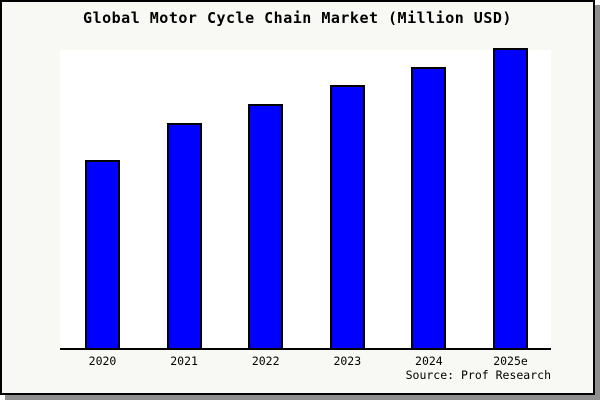  I want to click on bar-2020, so click(102, 254).